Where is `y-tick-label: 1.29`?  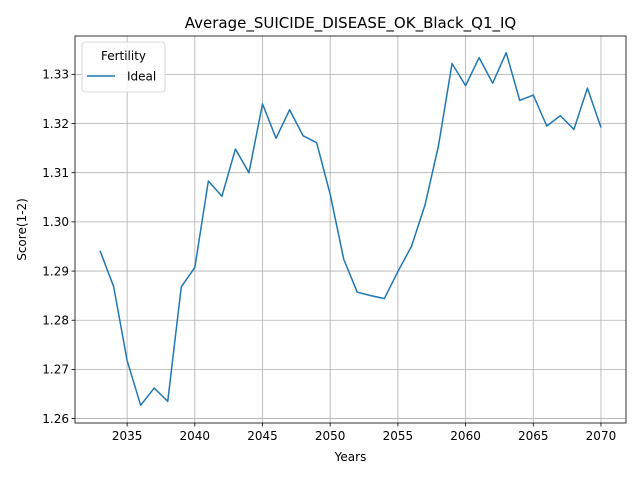
y-tick-label: 1.29 is located at coordinates (55, 271).